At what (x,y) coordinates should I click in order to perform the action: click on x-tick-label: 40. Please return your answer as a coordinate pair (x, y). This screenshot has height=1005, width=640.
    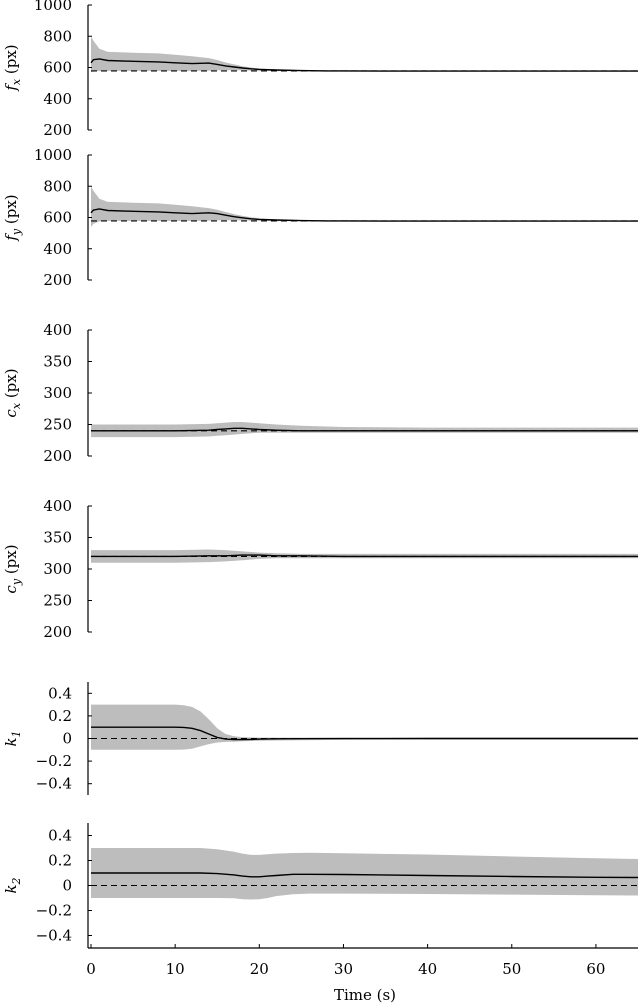
    Looking at the image, I should click on (427, 969).